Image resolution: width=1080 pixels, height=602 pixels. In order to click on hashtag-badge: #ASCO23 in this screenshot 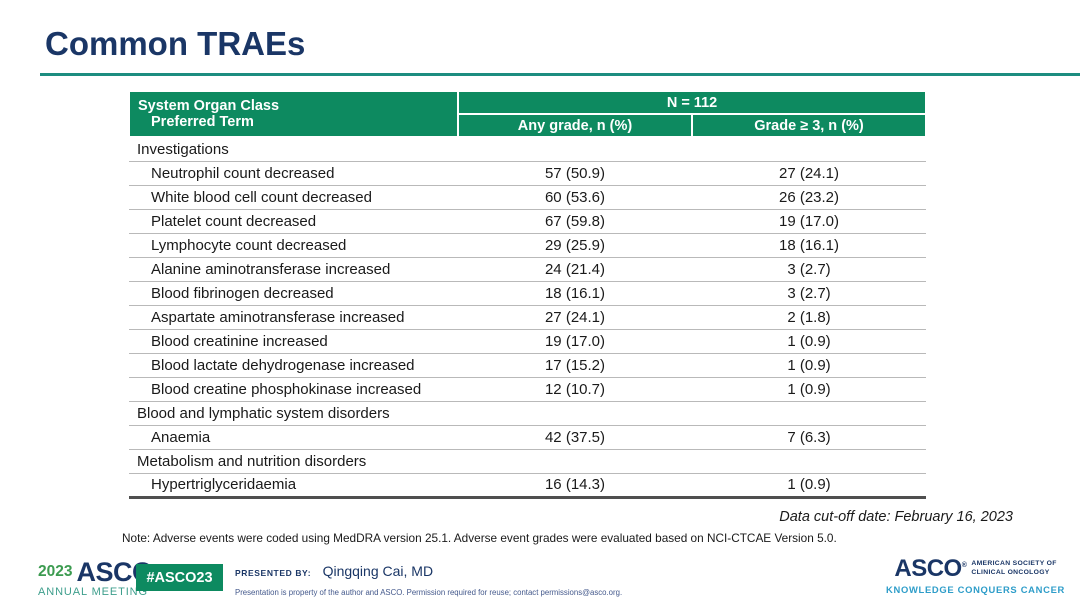, I will do `click(179, 577)`.